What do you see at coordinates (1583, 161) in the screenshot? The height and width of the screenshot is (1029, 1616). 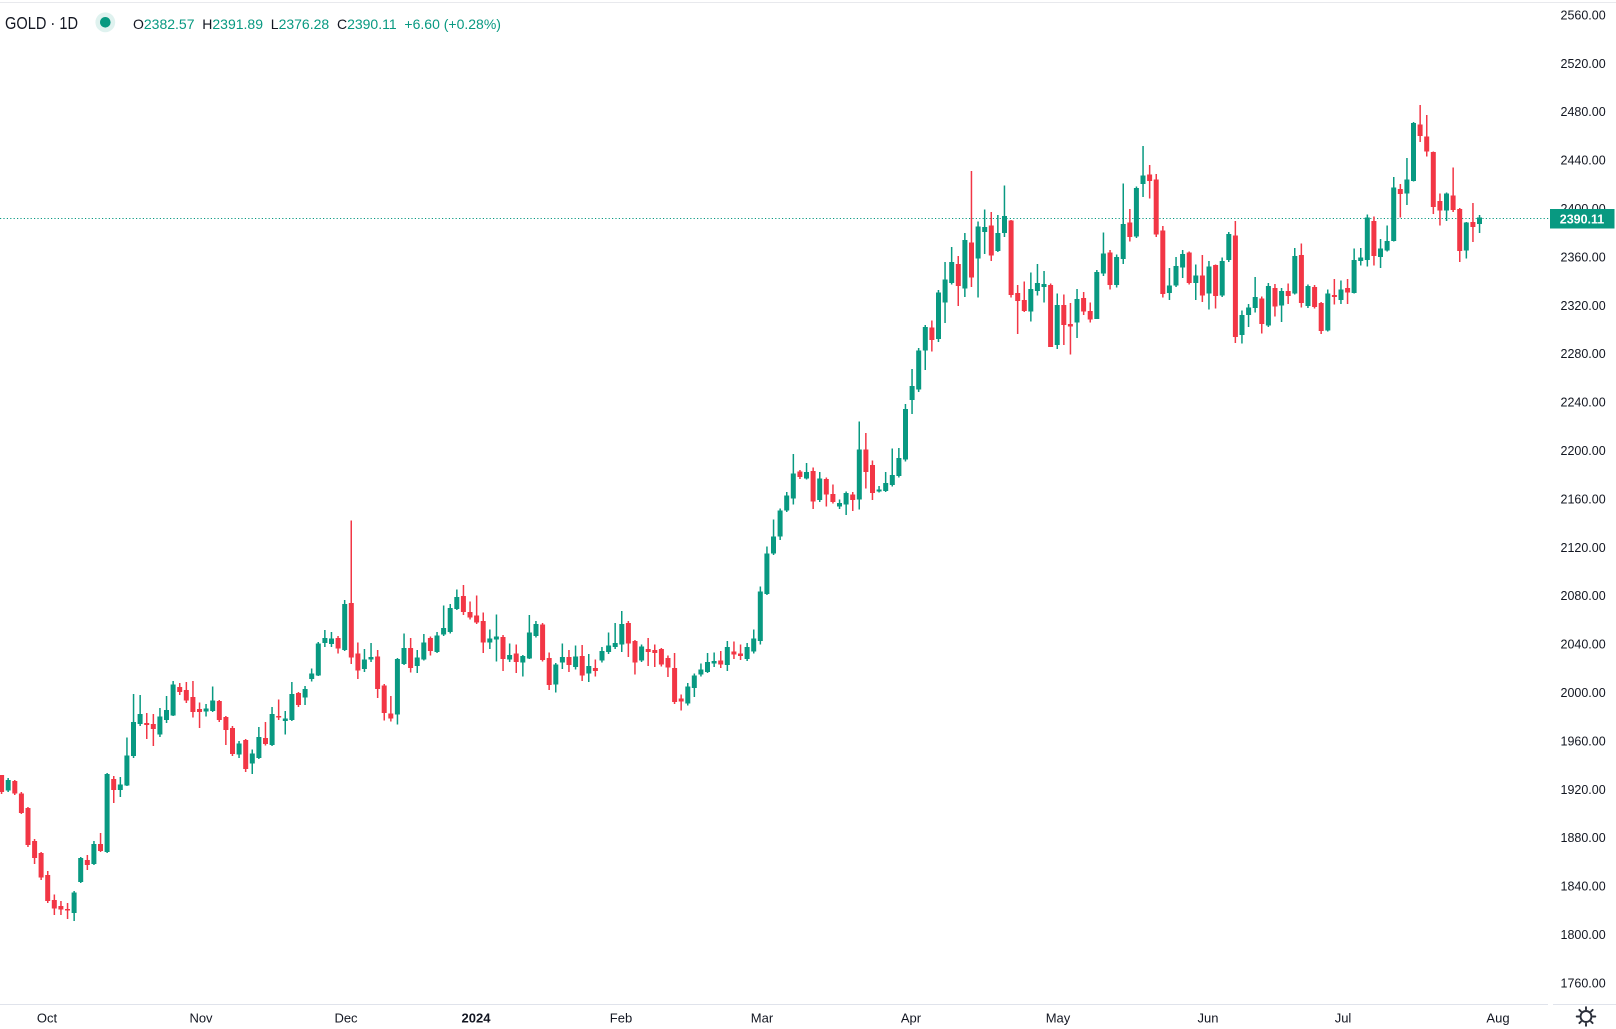 I see `svg-text: 2440.00` at bounding box center [1583, 161].